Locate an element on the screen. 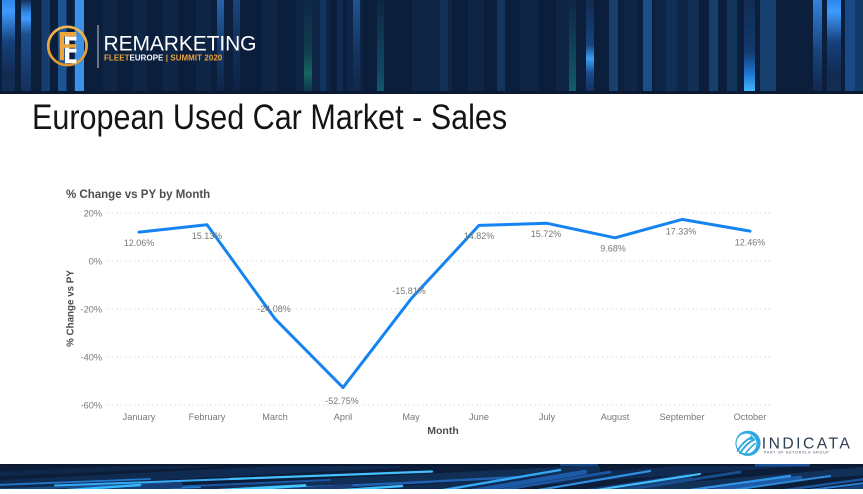  svg-text: 12.06% is located at coordinates (139, 243).